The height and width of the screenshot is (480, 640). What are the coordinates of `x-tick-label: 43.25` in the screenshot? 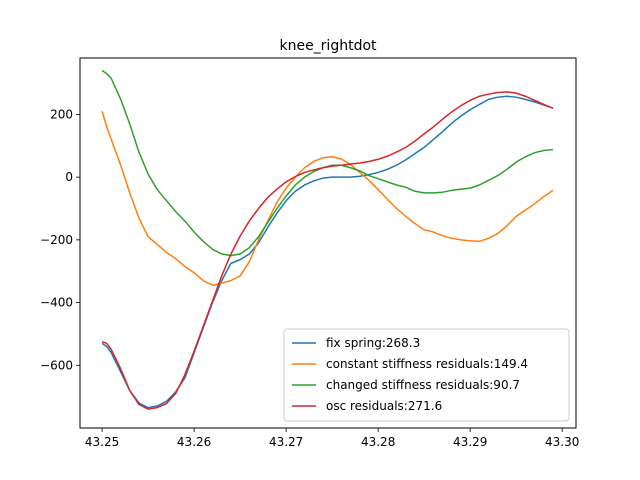 It's located at (102, 442).